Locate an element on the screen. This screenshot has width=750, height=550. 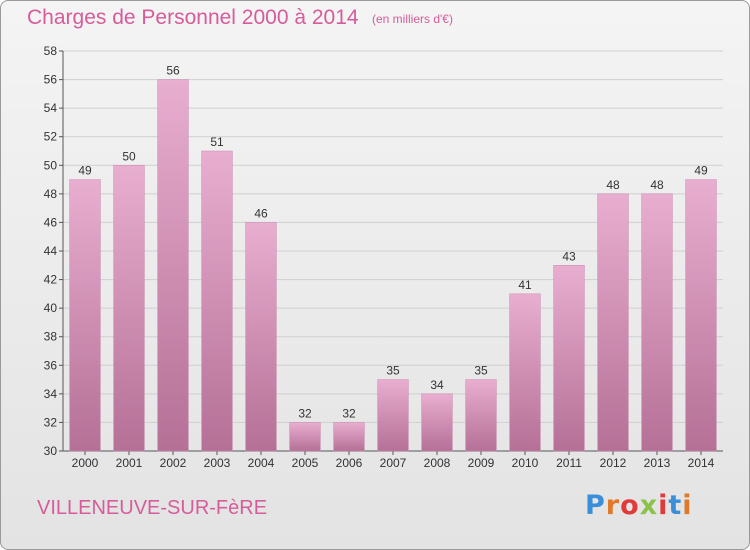
x-tick-label-2009: 2009 is located at coordinates (481, 463).